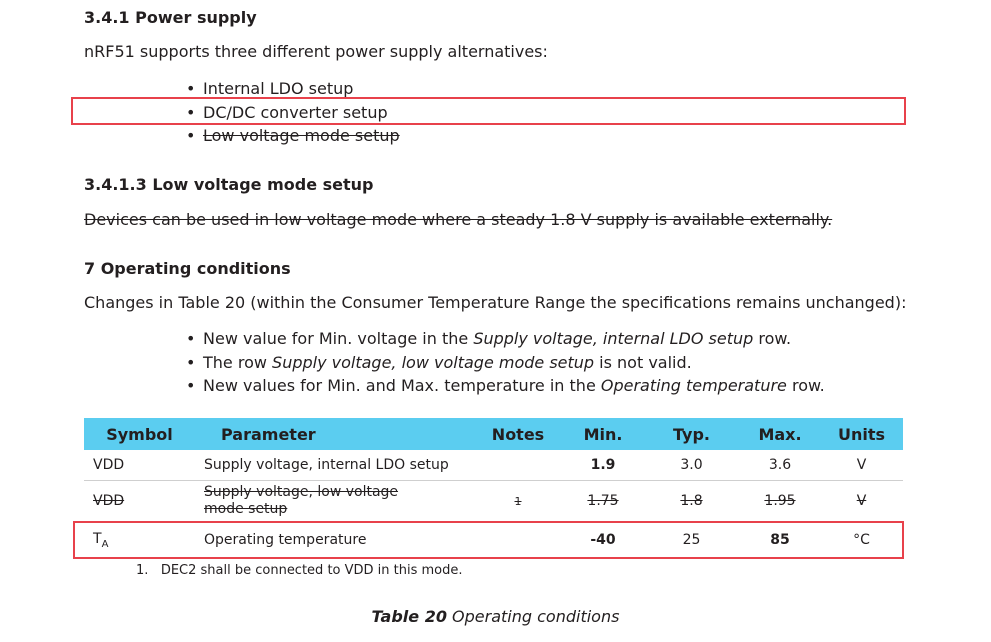 This screenshot has height=642, width=991. I want to click on section-heading-low-voltage: 3.4.1.3 Low voltage mode setup, so click(229, 184).